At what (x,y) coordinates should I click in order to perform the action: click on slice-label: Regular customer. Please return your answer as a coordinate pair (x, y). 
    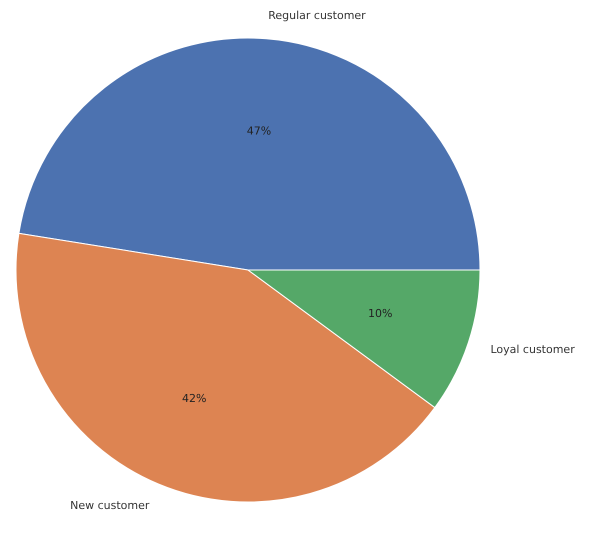
    Looking at the image, I should click on (317, 15).